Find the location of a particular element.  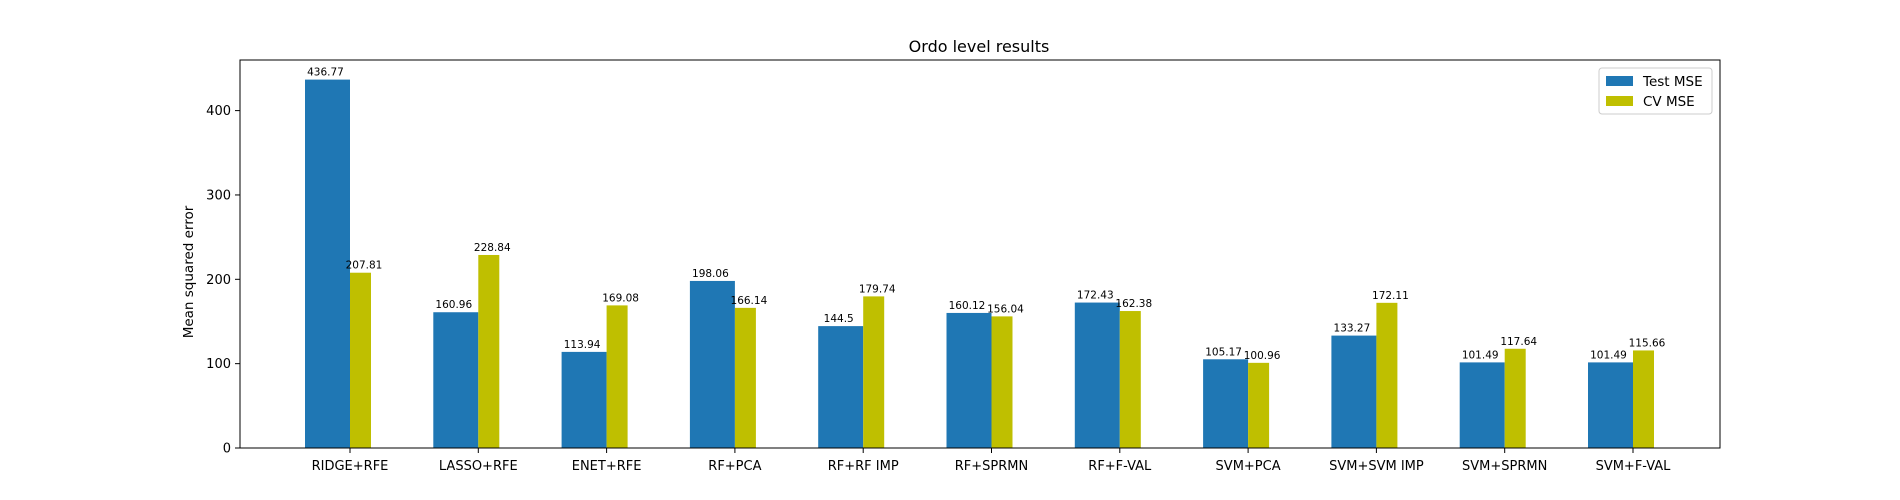

y-axis-label: Mean squared error is located at coordinates (189, 271).